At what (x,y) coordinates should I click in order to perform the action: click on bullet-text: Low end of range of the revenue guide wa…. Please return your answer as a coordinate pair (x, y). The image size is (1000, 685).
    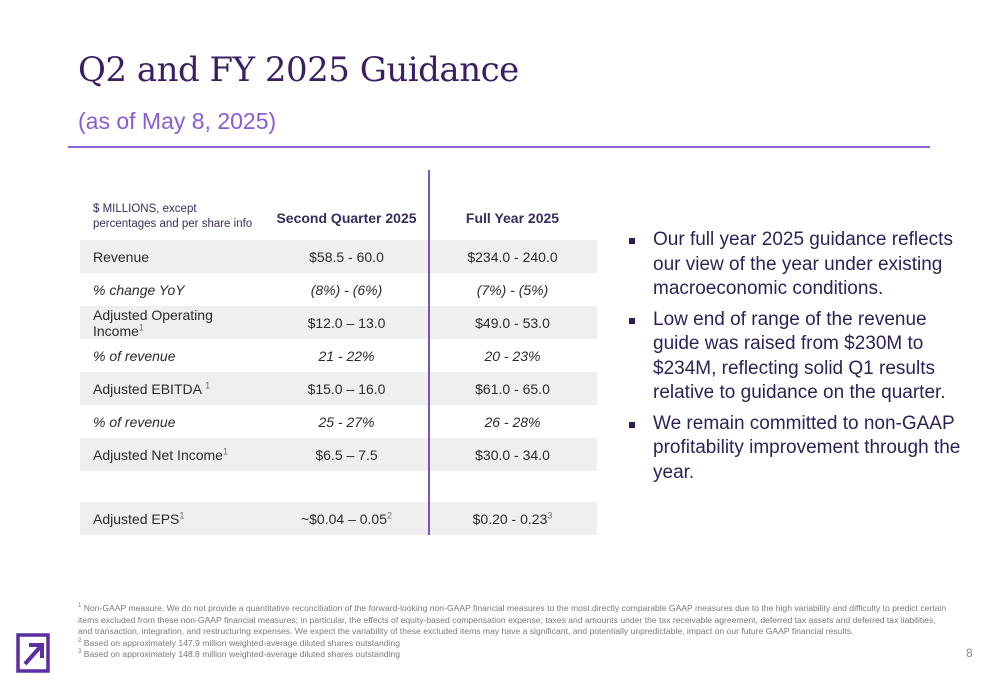
    Looking at the image, I should click on (799, 356).